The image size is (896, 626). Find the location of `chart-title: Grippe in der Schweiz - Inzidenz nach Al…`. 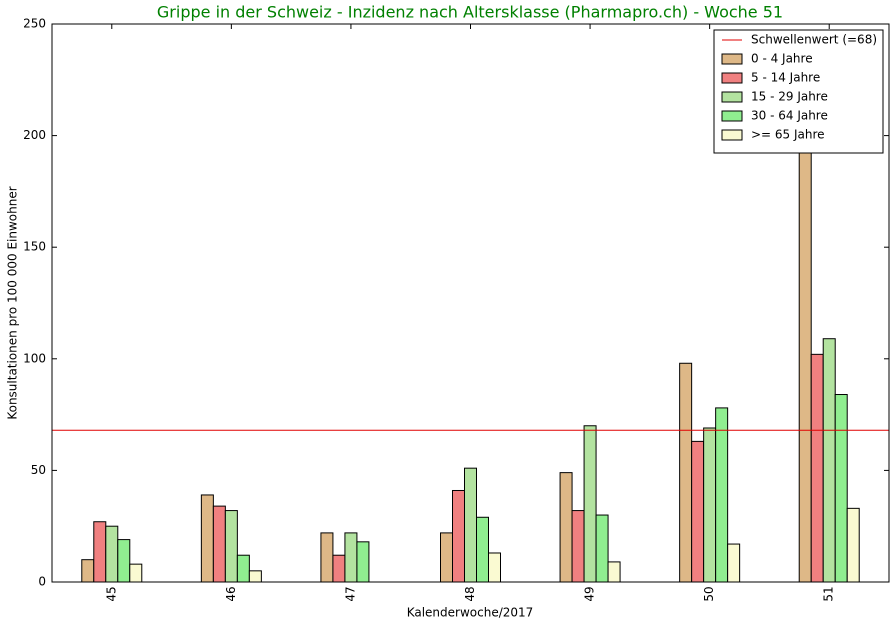

chart-title: Grippe in der Schweiz - Inzidenz nach Al… is located at coordinates (470, 12).